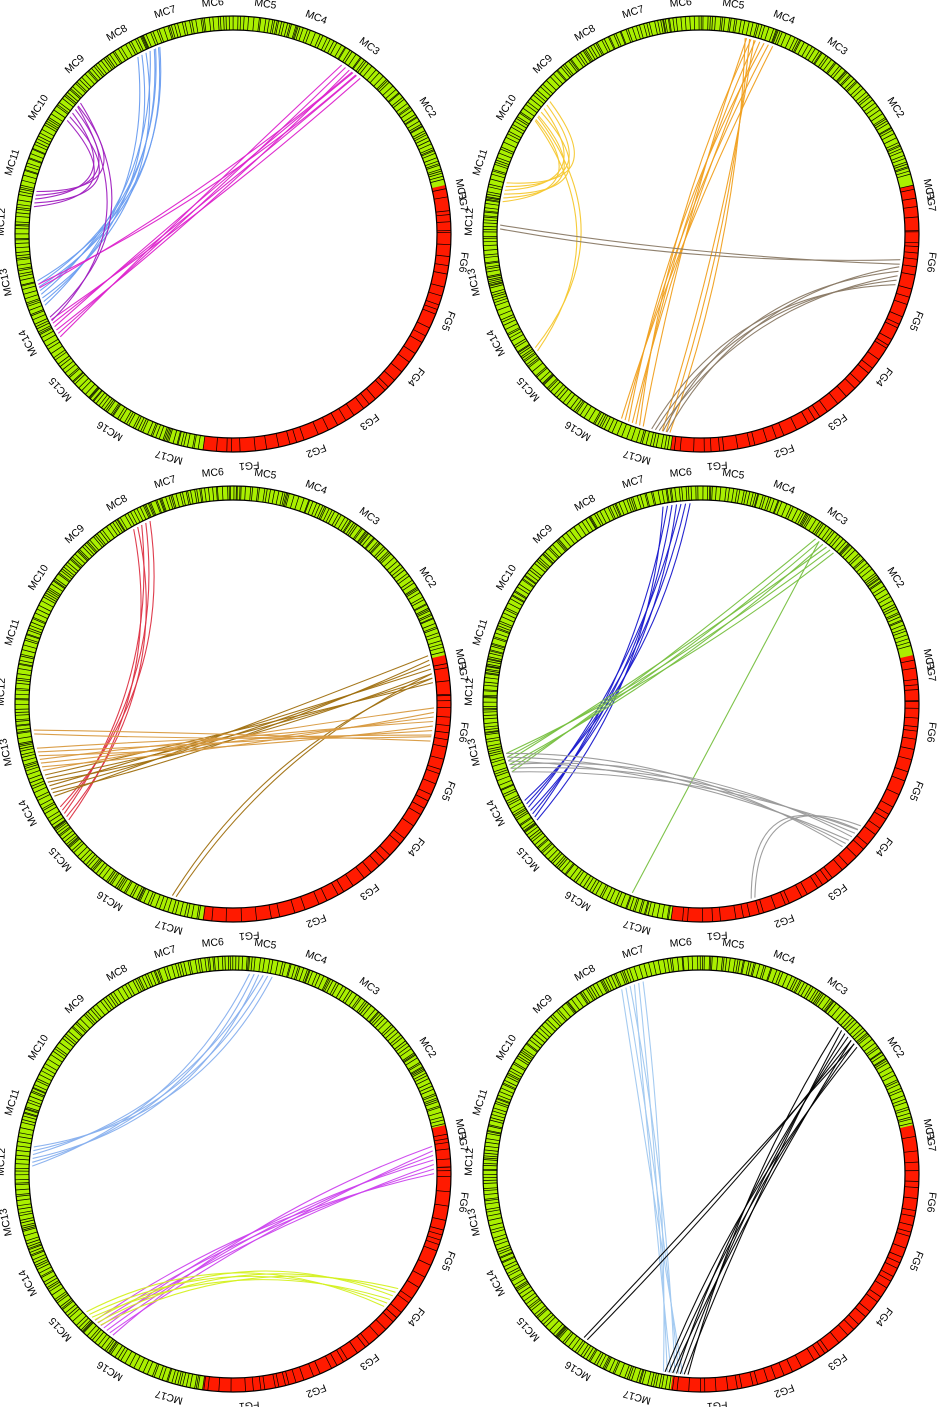 This screenshot has width=950, height=1412. What do you see at coordinates (110, 1370) in the screenshot?
I see `chromosome-label-mc16: MC16` at bounding box center [110, 1370].